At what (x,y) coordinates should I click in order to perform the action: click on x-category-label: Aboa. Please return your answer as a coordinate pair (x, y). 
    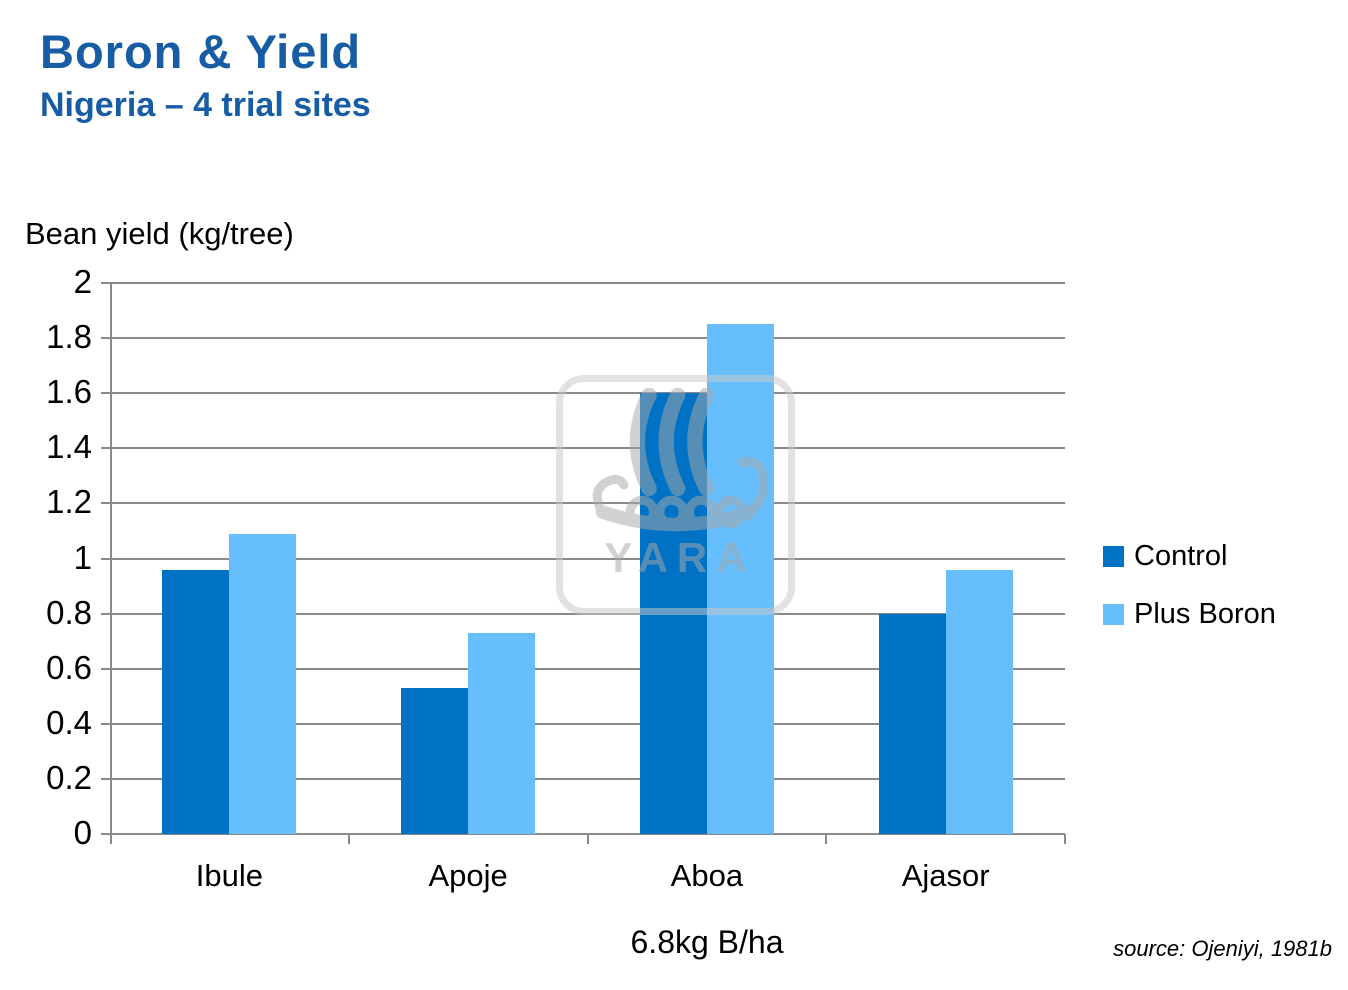
    Looking at the image, I should click on (707, 875).